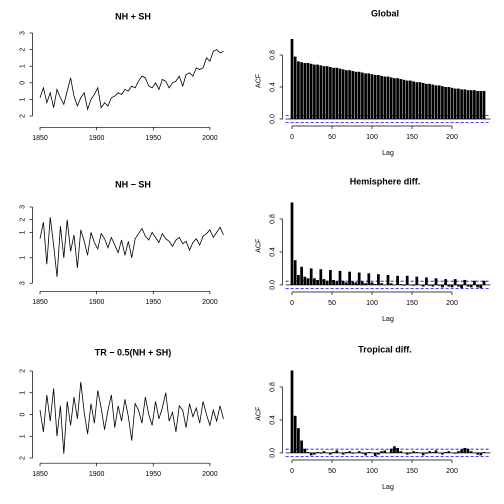  Describe the element at coordinates (272, 87) in the screenshot. I see `y-tick-label: 0.4` at that location.